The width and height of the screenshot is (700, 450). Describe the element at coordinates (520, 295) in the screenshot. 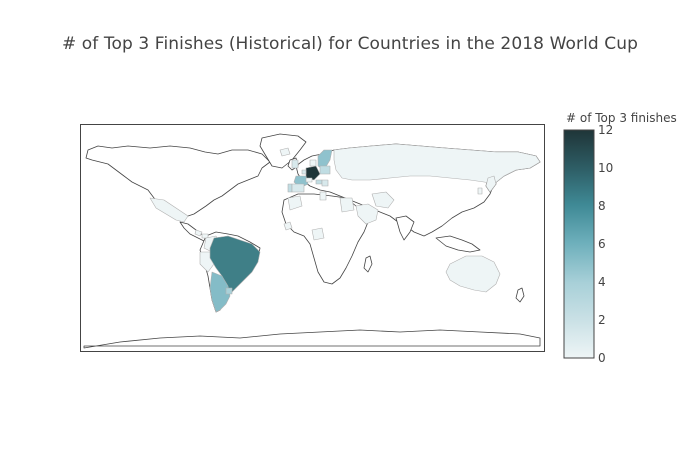

I see `new-zealand-landmass` at that location.